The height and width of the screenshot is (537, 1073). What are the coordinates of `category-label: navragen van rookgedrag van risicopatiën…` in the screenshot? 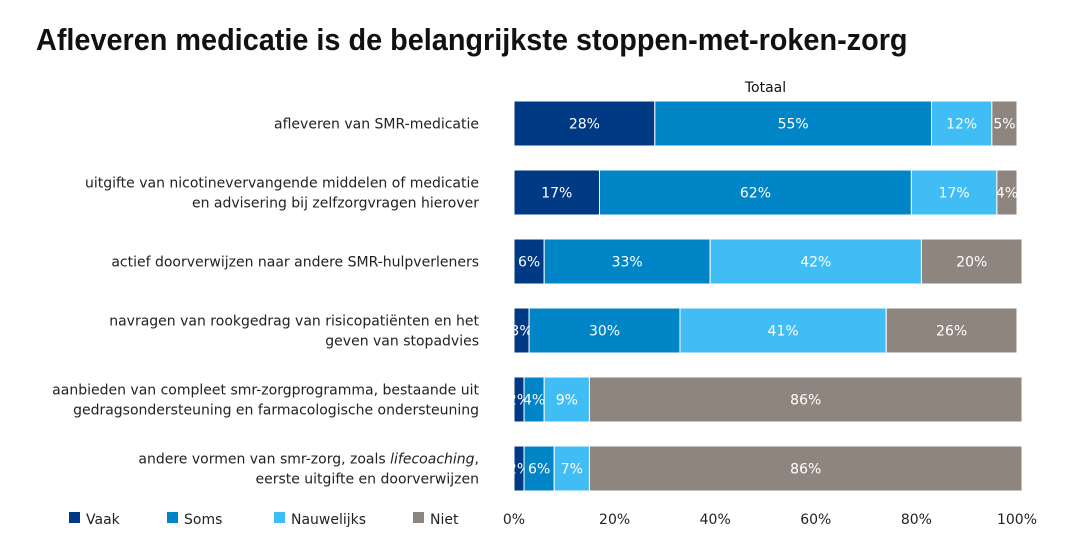 It's located at (294, 332).